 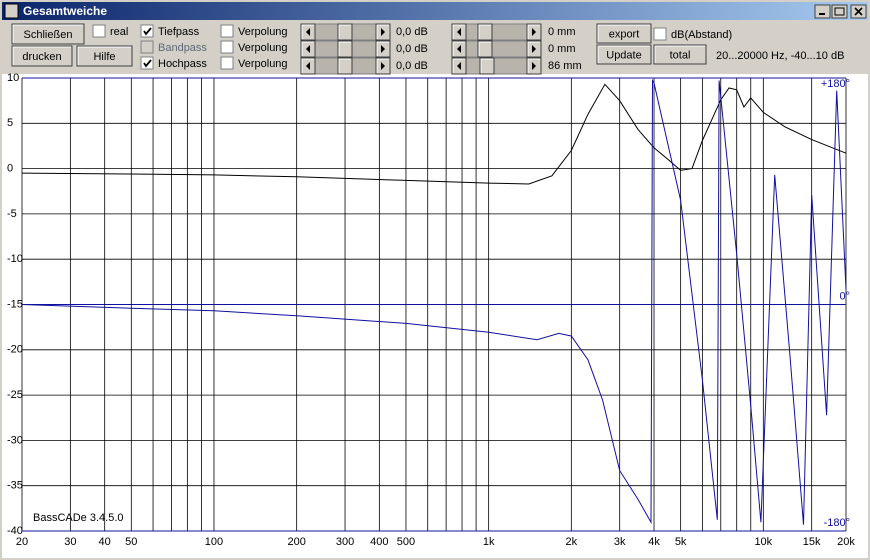 I want to click on title-bar, so click(x=435, y=11).